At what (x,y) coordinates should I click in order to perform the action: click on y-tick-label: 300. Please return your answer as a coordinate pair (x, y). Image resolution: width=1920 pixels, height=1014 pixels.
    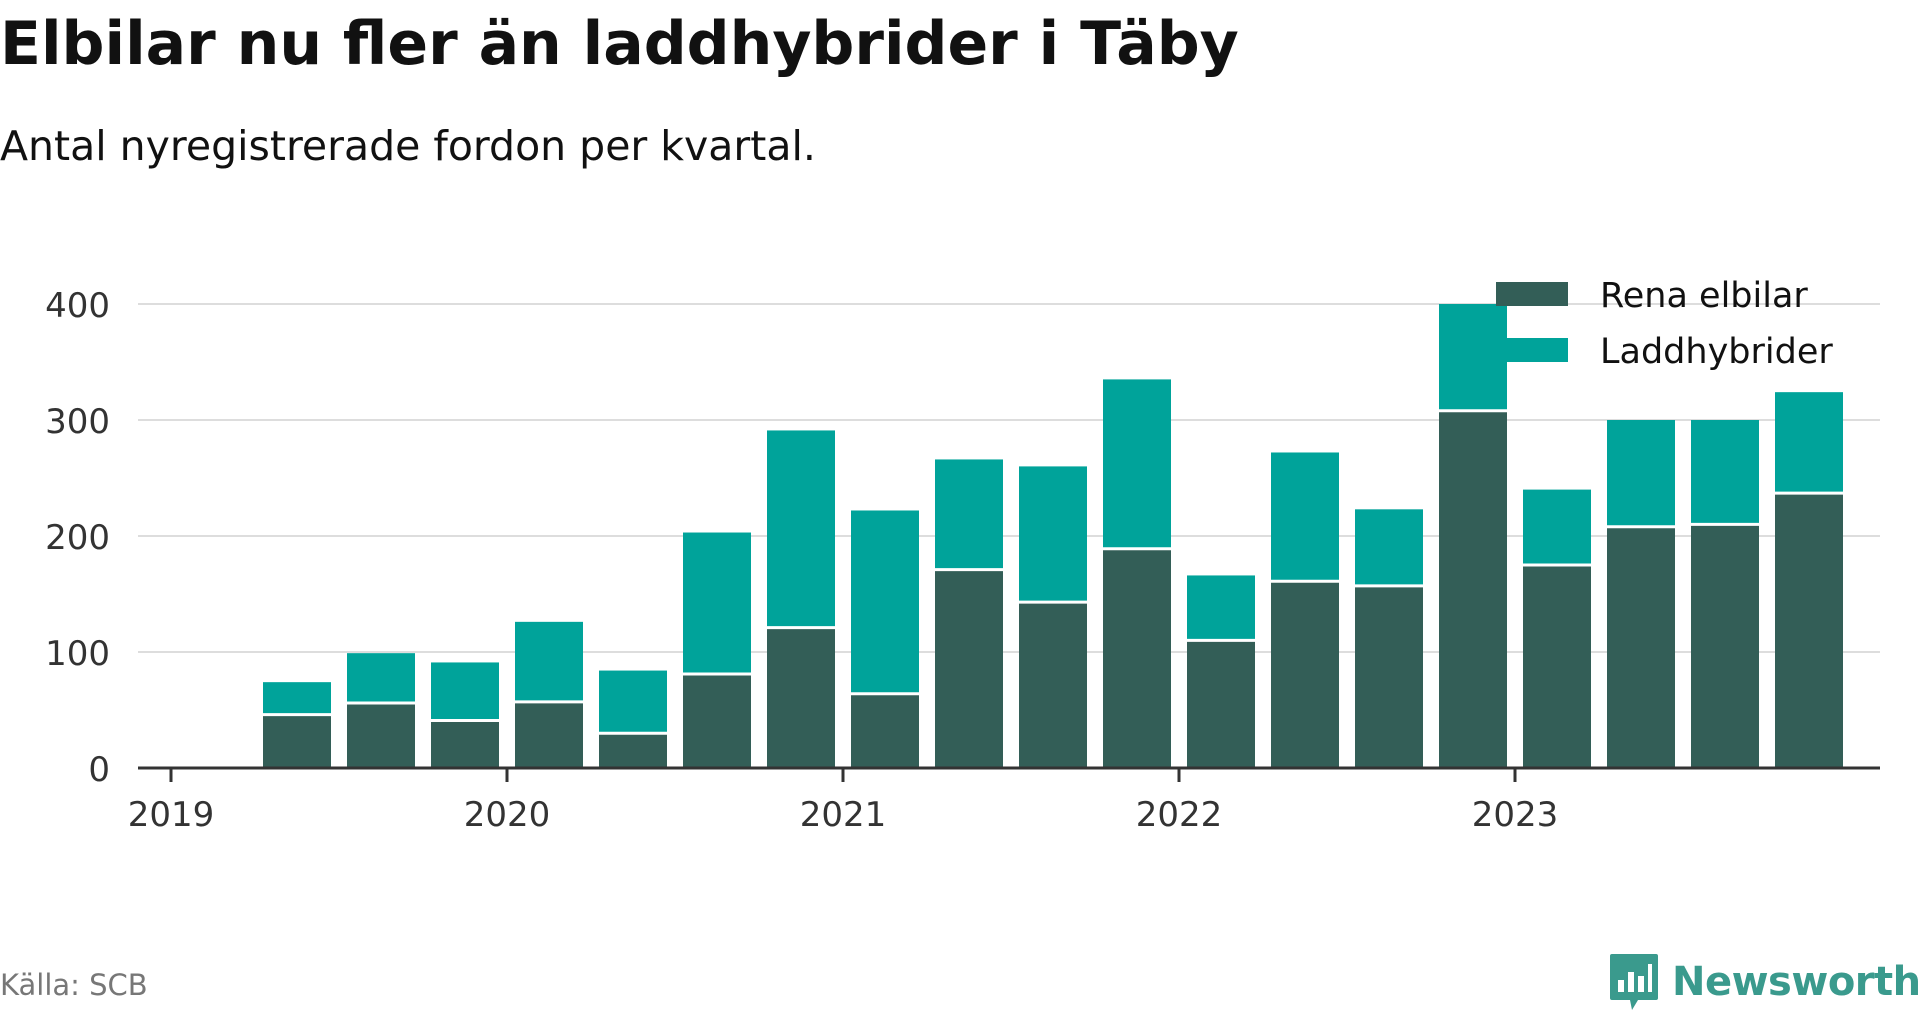
    Looking at the image, I should click on (77, 422).